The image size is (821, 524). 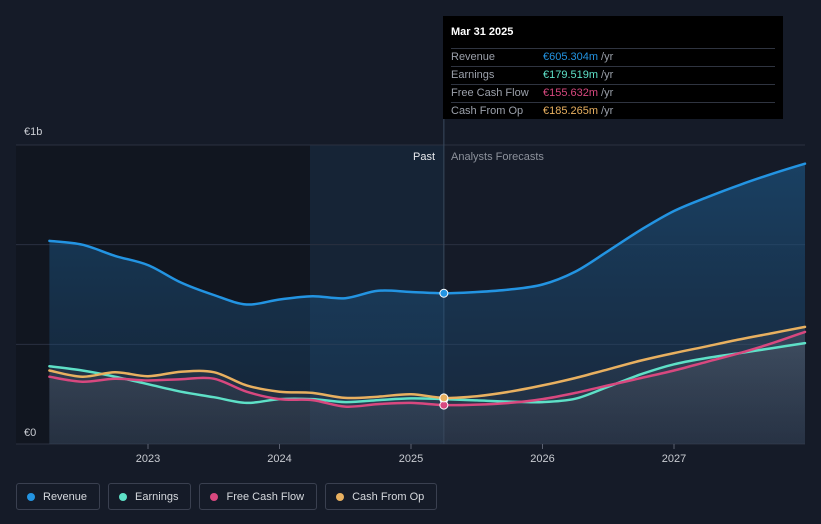 What do you see at coordinates (444, 398) in the screenshot?
I see `cash-from-op-marker` at bounding box center [444, 398].